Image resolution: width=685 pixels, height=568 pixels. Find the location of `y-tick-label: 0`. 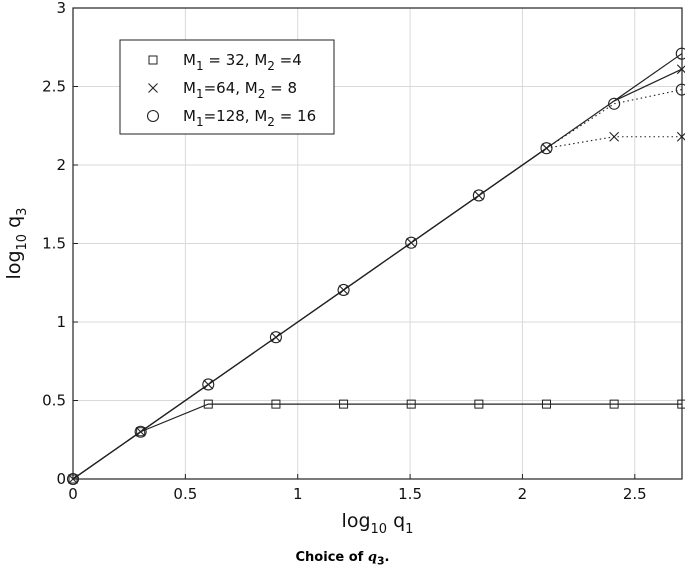

y-tick-label: 0 is located at coordinates (61, 479).